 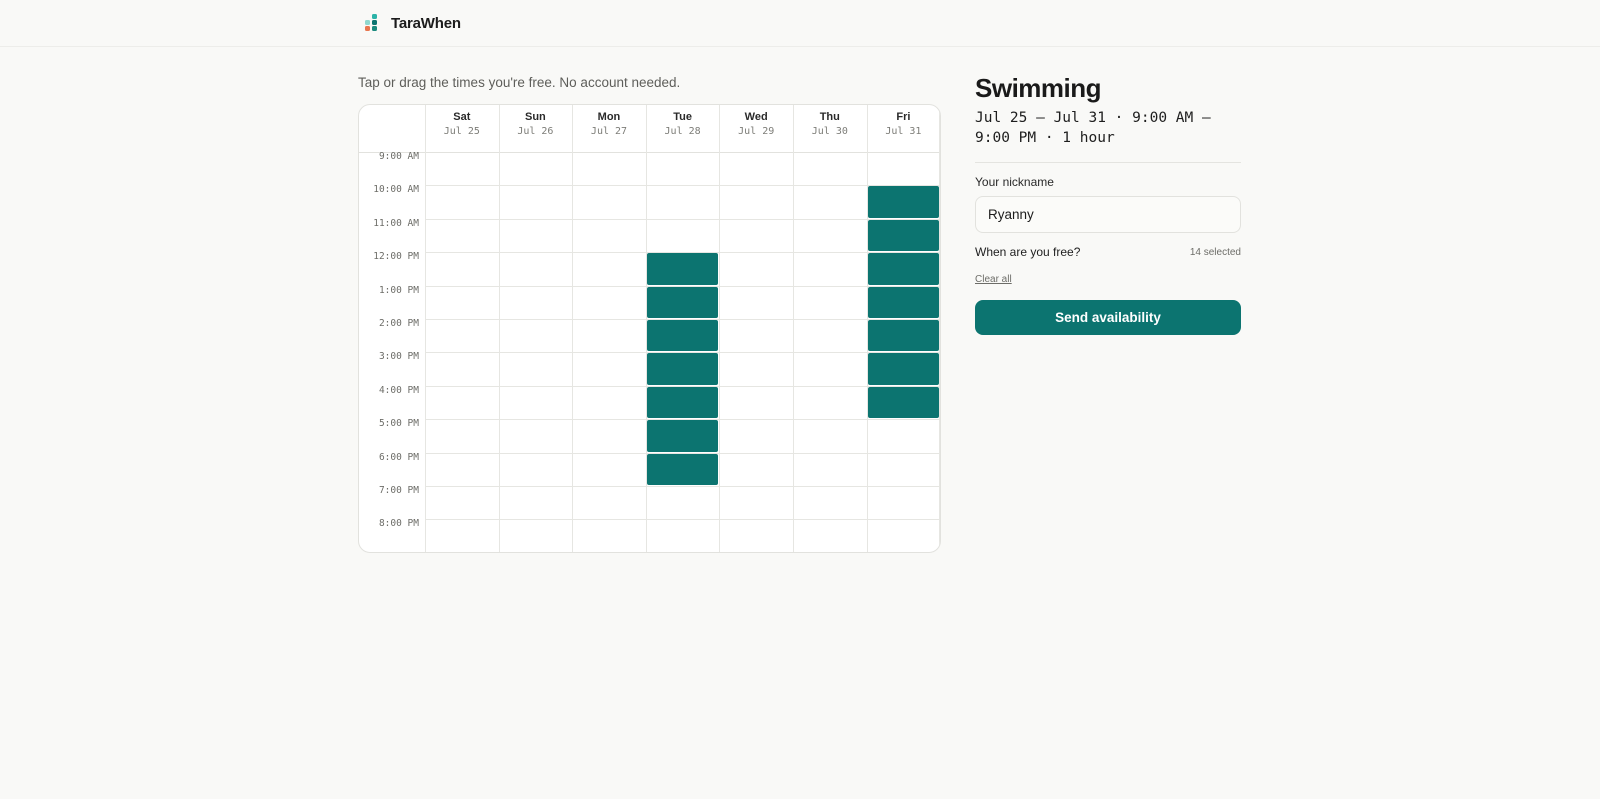 What do you see at coordinates (793, 328) in the screenshot?
I see `grid-column-line` at bounding box center [793, 328].